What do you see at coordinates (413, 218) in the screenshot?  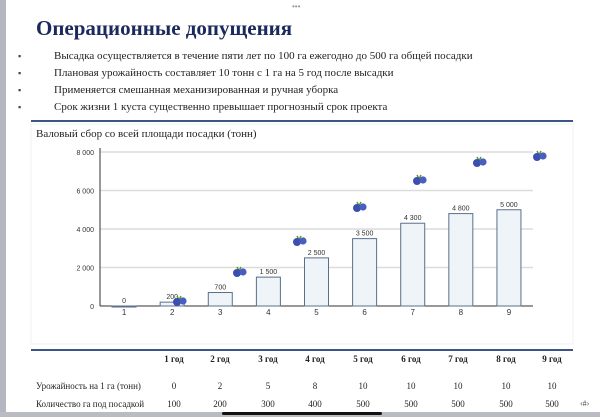 I see `data-label: 4 300` at bounding box center [413, 218].